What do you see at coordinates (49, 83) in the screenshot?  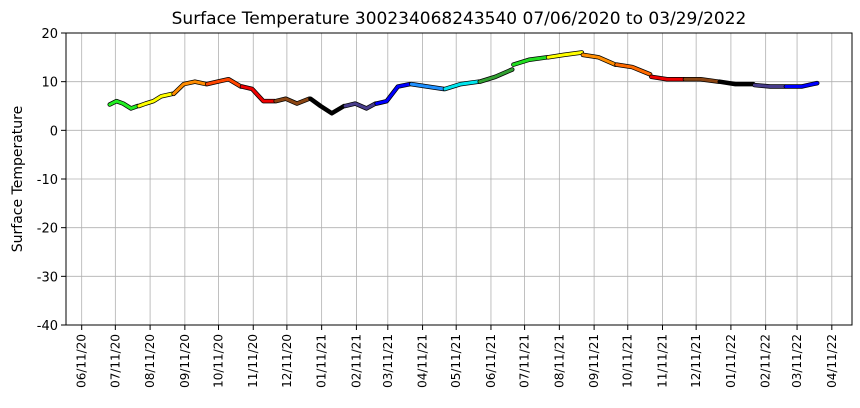 I see `y-tick-label: 10` at bounding box center [49, 83].